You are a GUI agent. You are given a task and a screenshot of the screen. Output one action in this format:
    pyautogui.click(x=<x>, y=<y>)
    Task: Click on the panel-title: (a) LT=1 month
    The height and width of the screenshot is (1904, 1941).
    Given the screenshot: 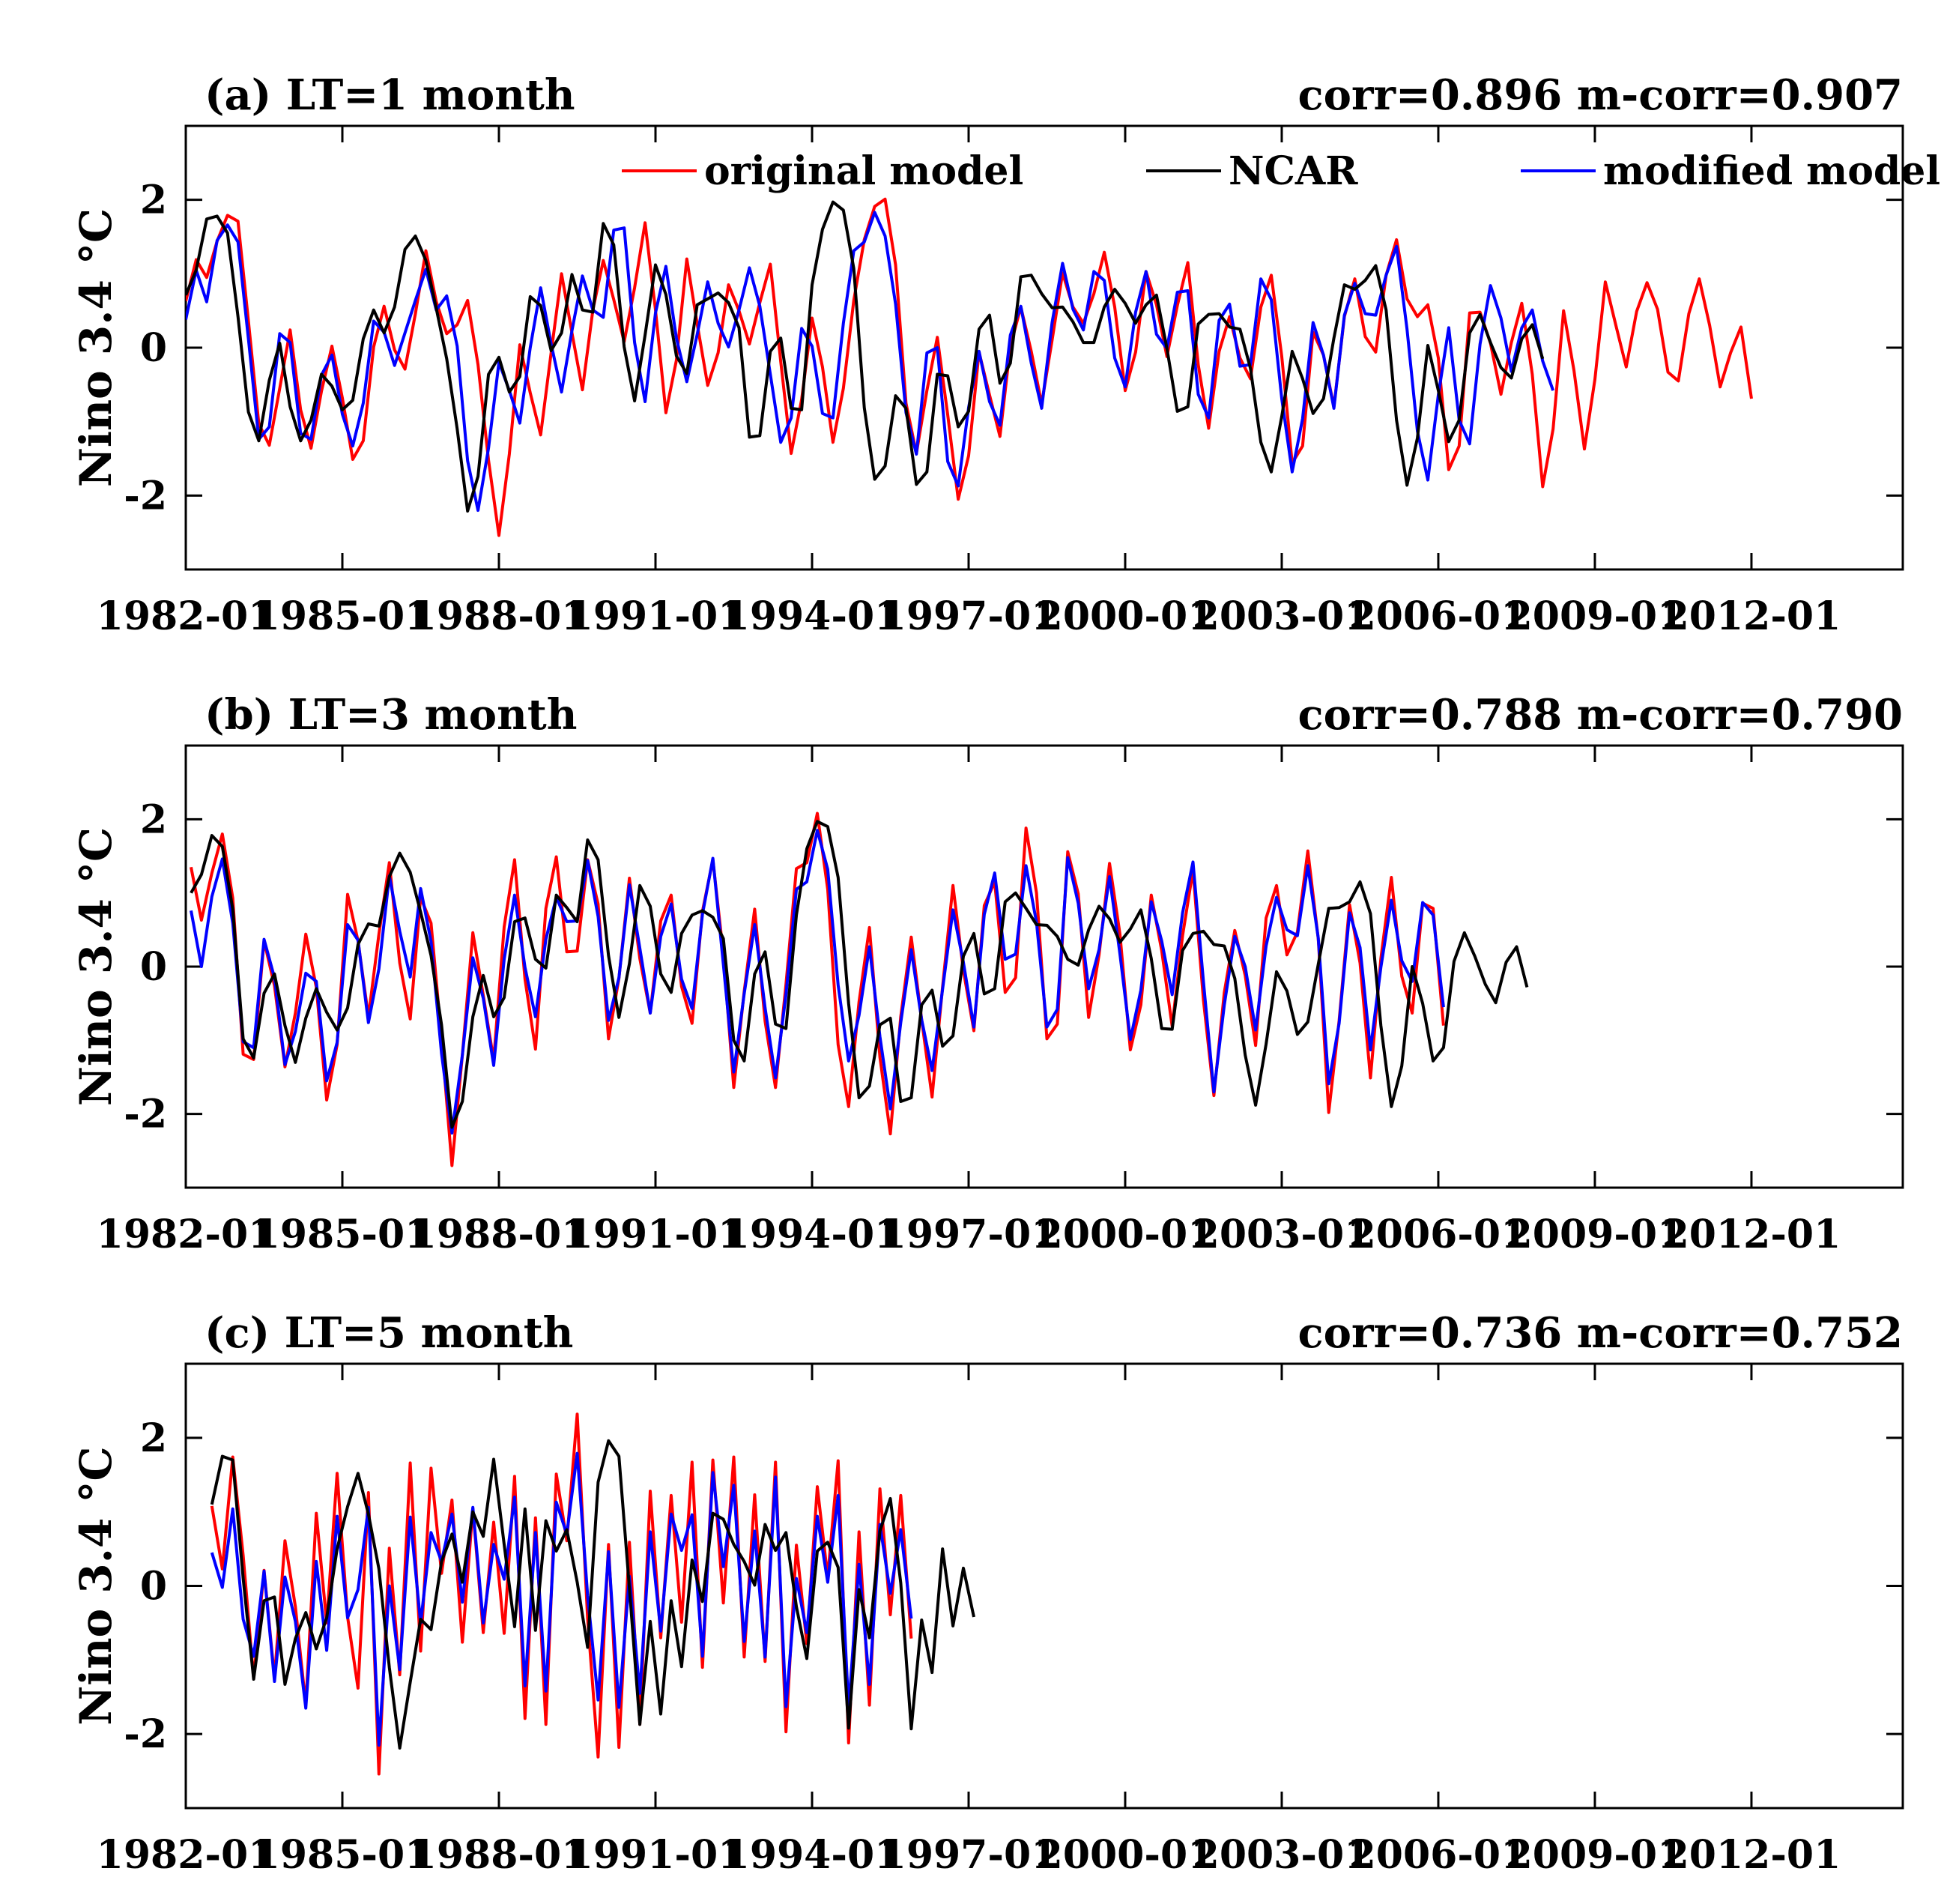 What is the action you would take?
    pyautogui.click(x=390, y=95)
    